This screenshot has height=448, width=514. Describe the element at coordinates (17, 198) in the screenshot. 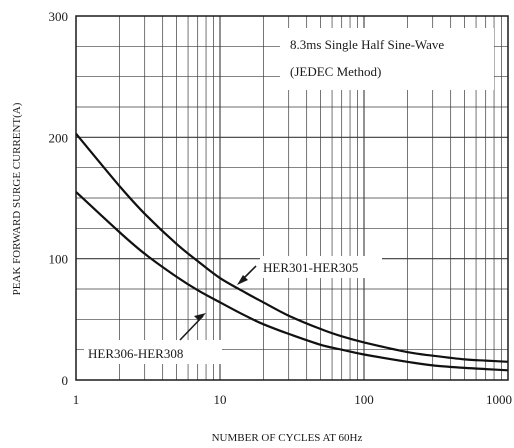

I see `y-axis-label: PEAK FORWARD SURGE CURRENT(A)` at that location.